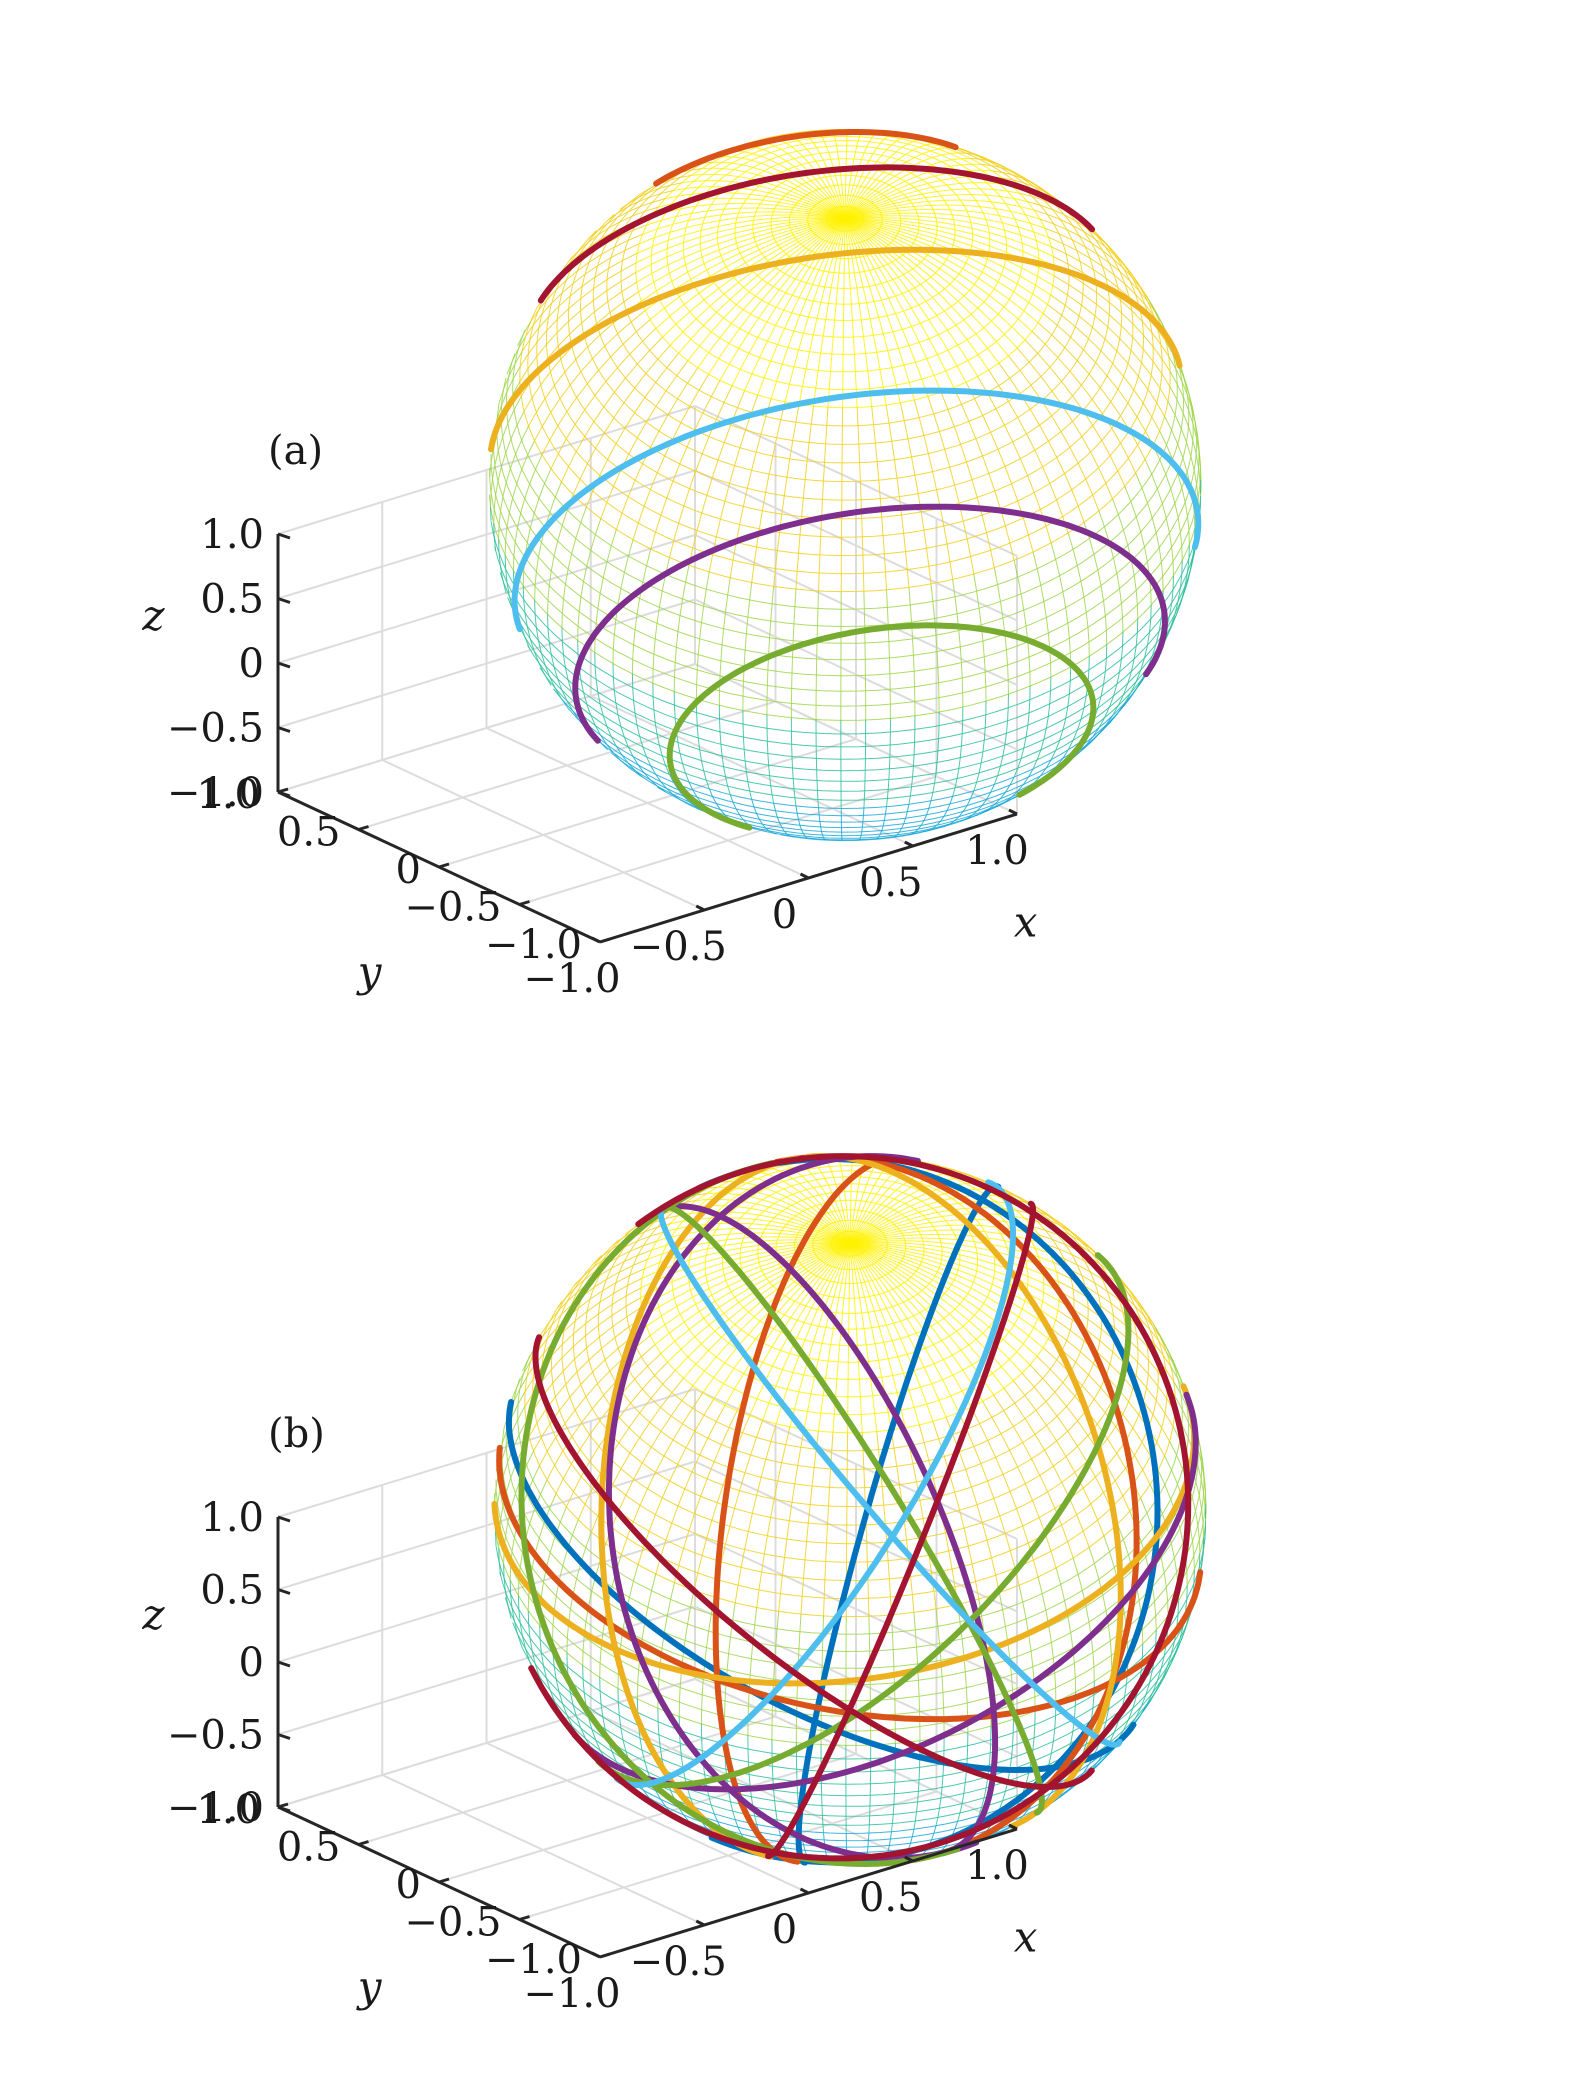 This screenshot has height=2096, width=1575. Describe the element at coordinates (486, 1743) in the screenshot. I see `grid-line` at that location.